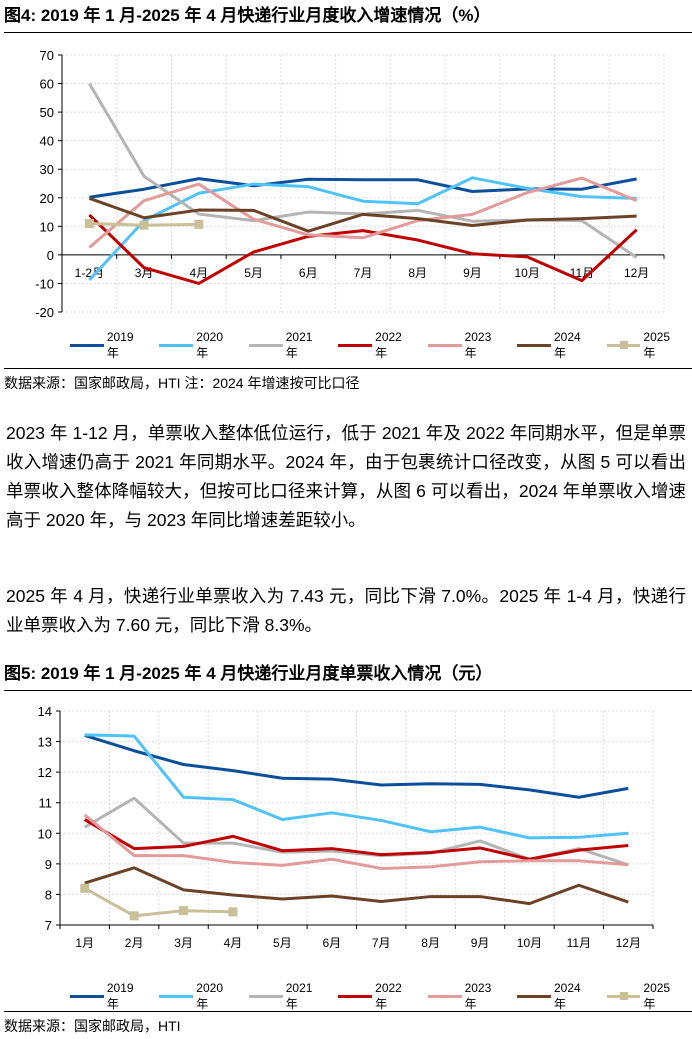 This screenshot has width=692, height=1039. Describe the element at coordinates (158, 902) in the screenshot. I see `series-line-2025` at that location.